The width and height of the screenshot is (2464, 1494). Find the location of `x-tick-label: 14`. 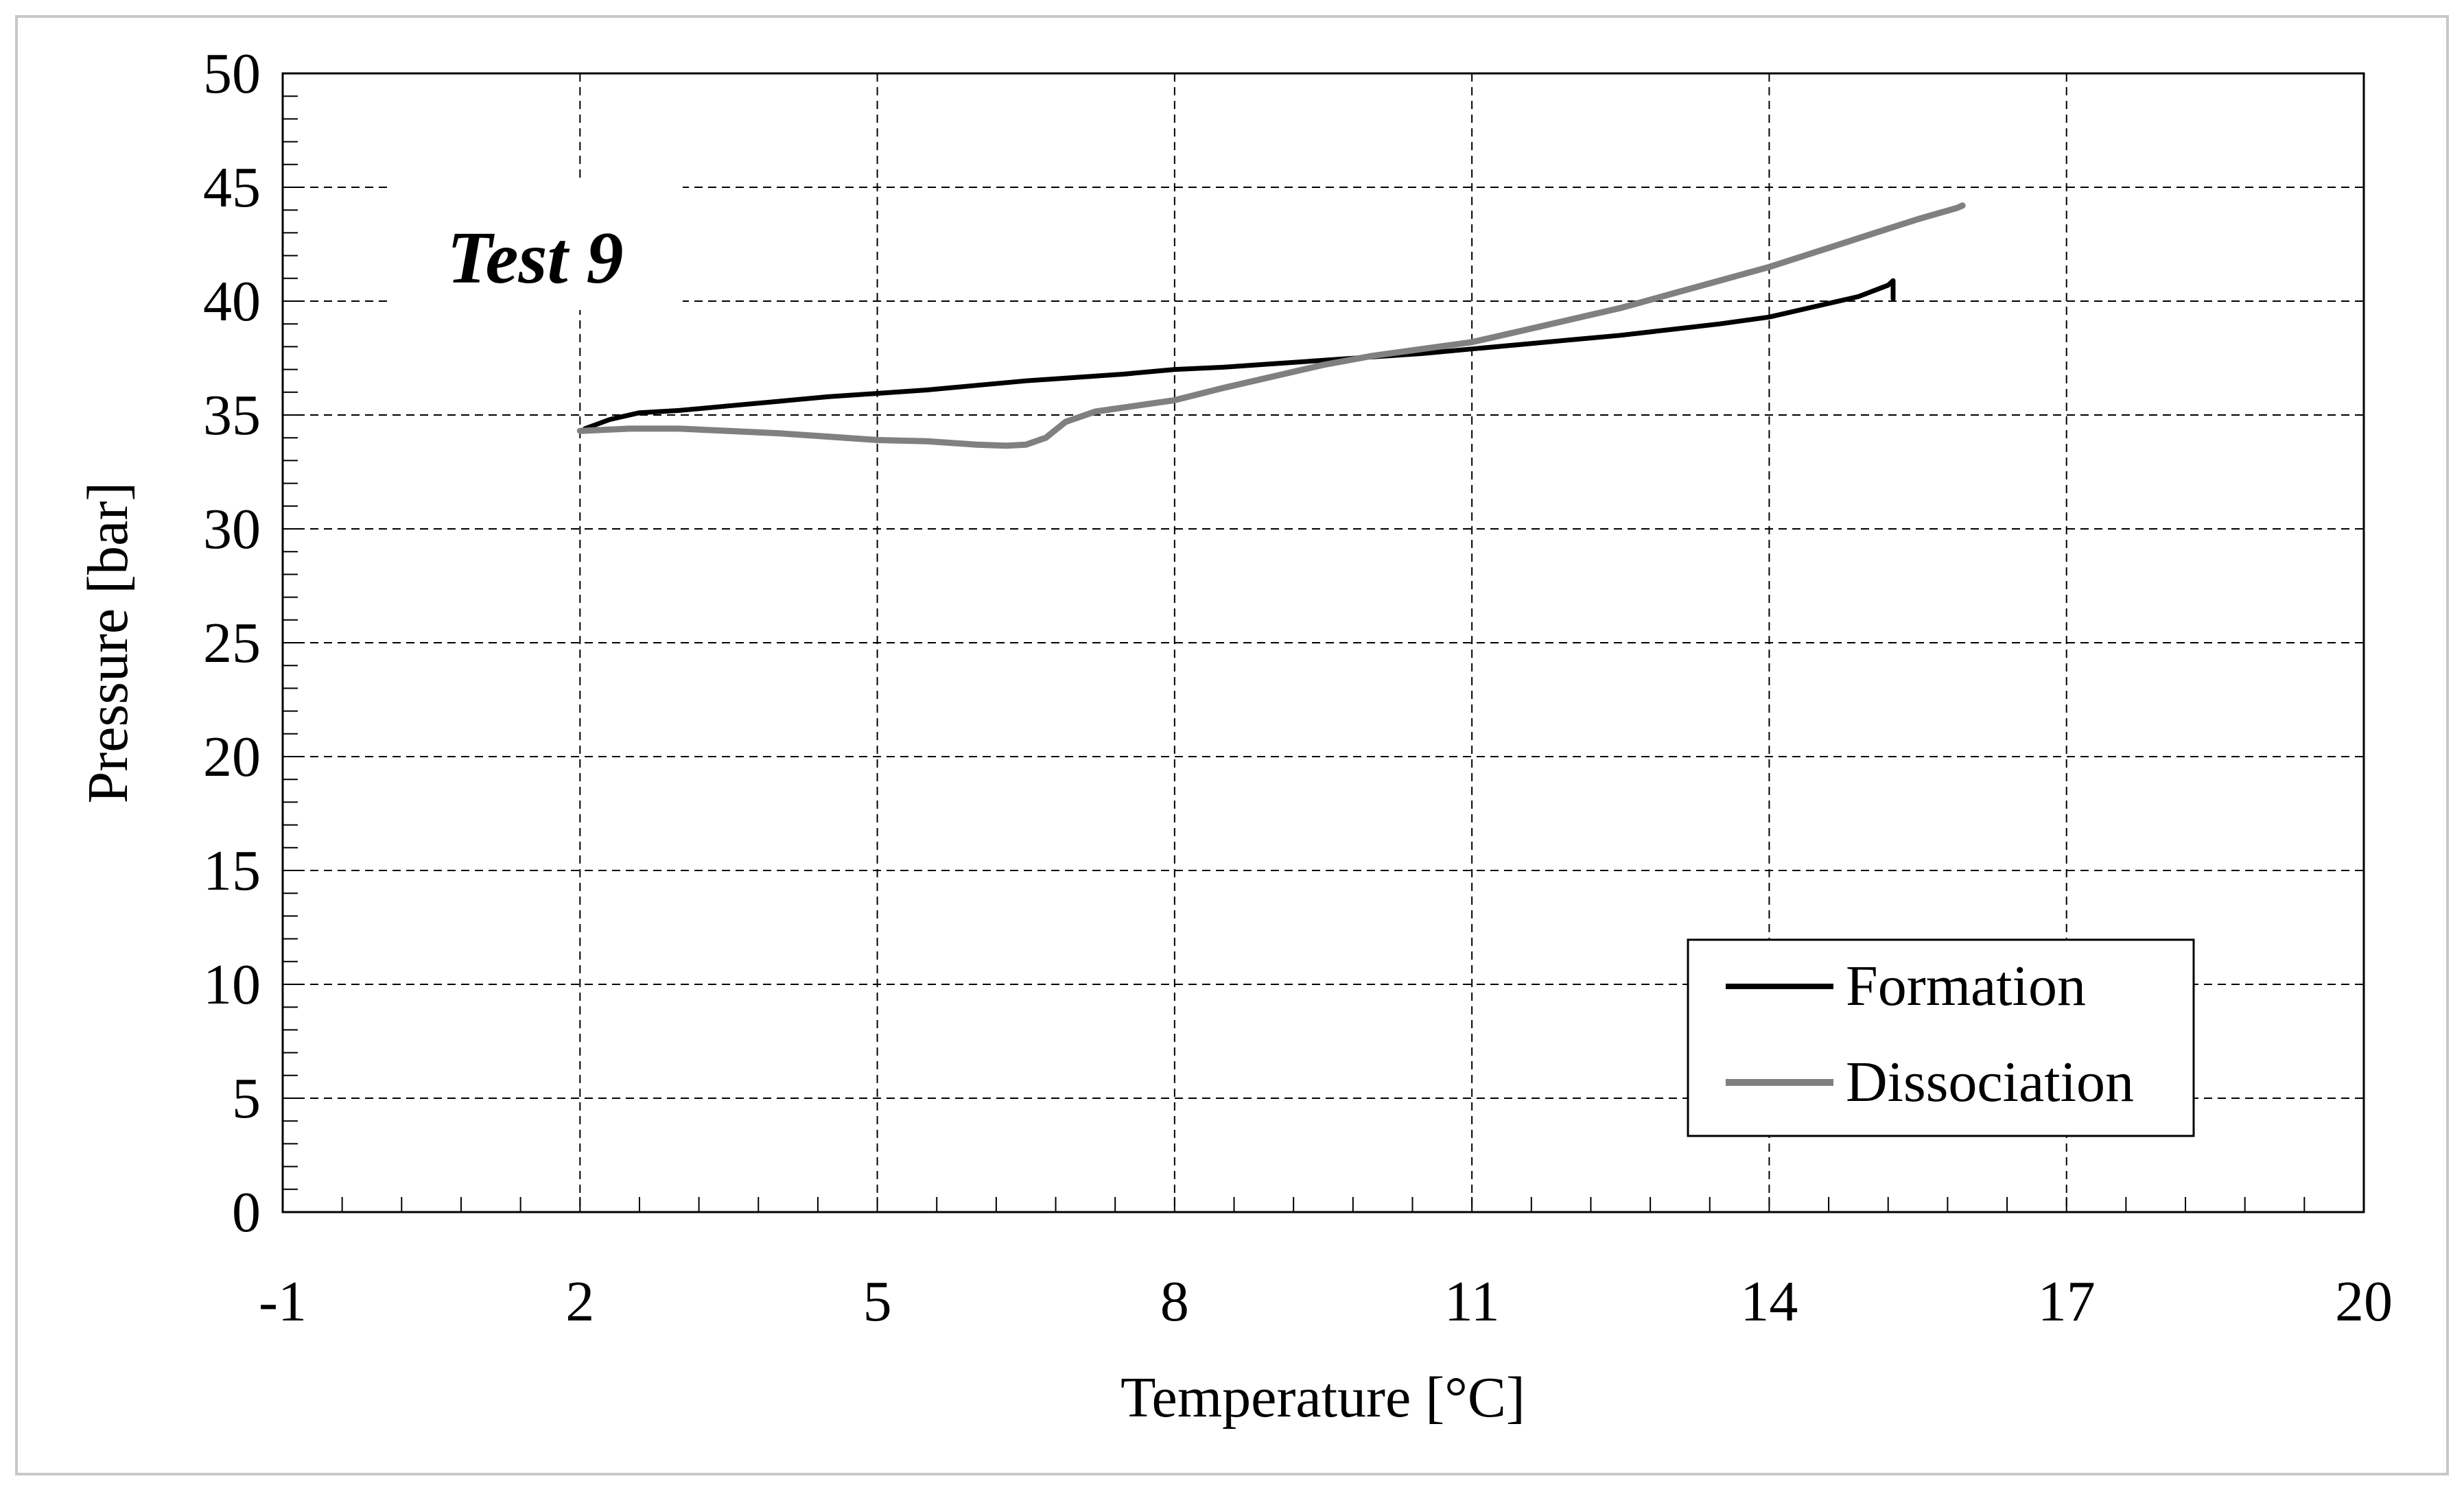

x-tick-label: 14 is located at coordinates (1769, 1301).